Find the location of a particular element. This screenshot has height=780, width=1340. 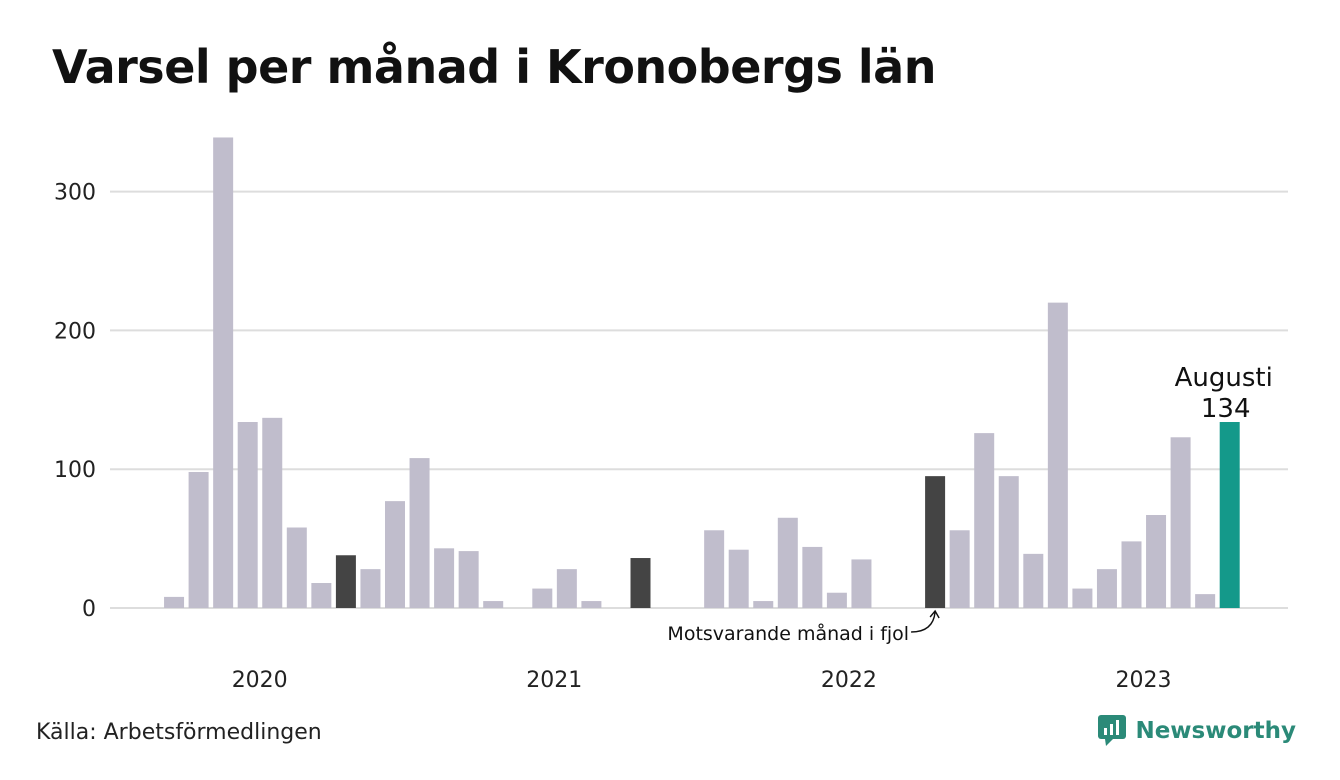

x-year-label: 2023 is located at coordinates (1144, 680).